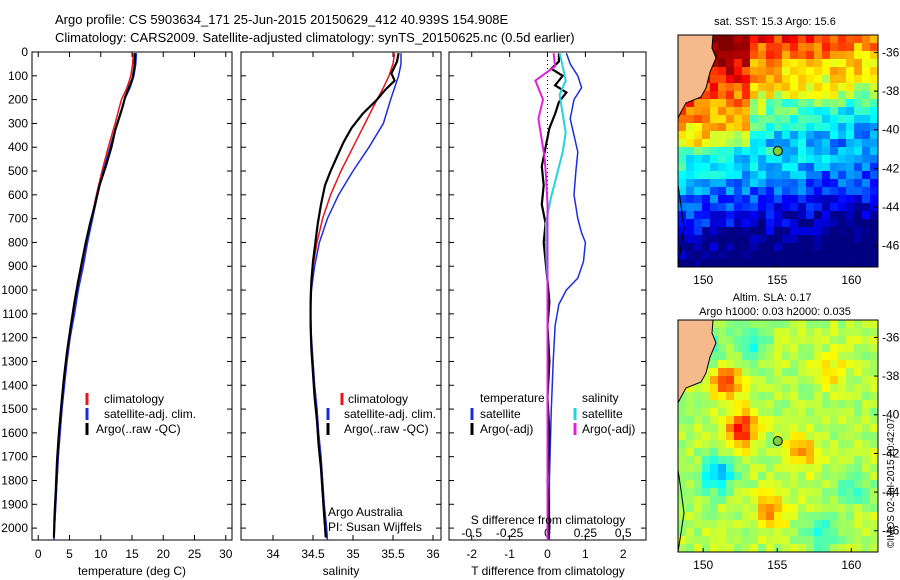 The height and width of the screenshot is (580, 900). What do you see at coordinates (341, 571) in the screenshot?
I see `salinity-axis-label: salinity` at bounding box center [341, 571].